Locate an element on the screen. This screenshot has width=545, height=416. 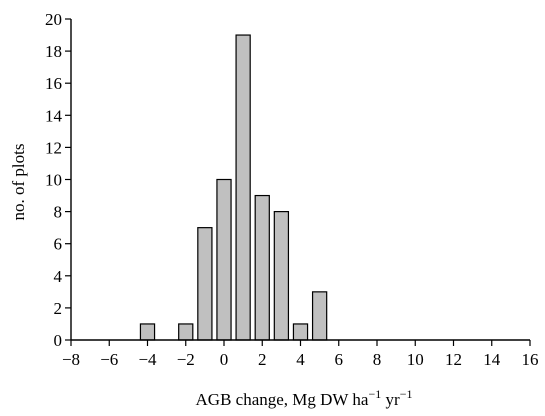
y-tick-label-10: 20 is located at coordinates (53, 19).